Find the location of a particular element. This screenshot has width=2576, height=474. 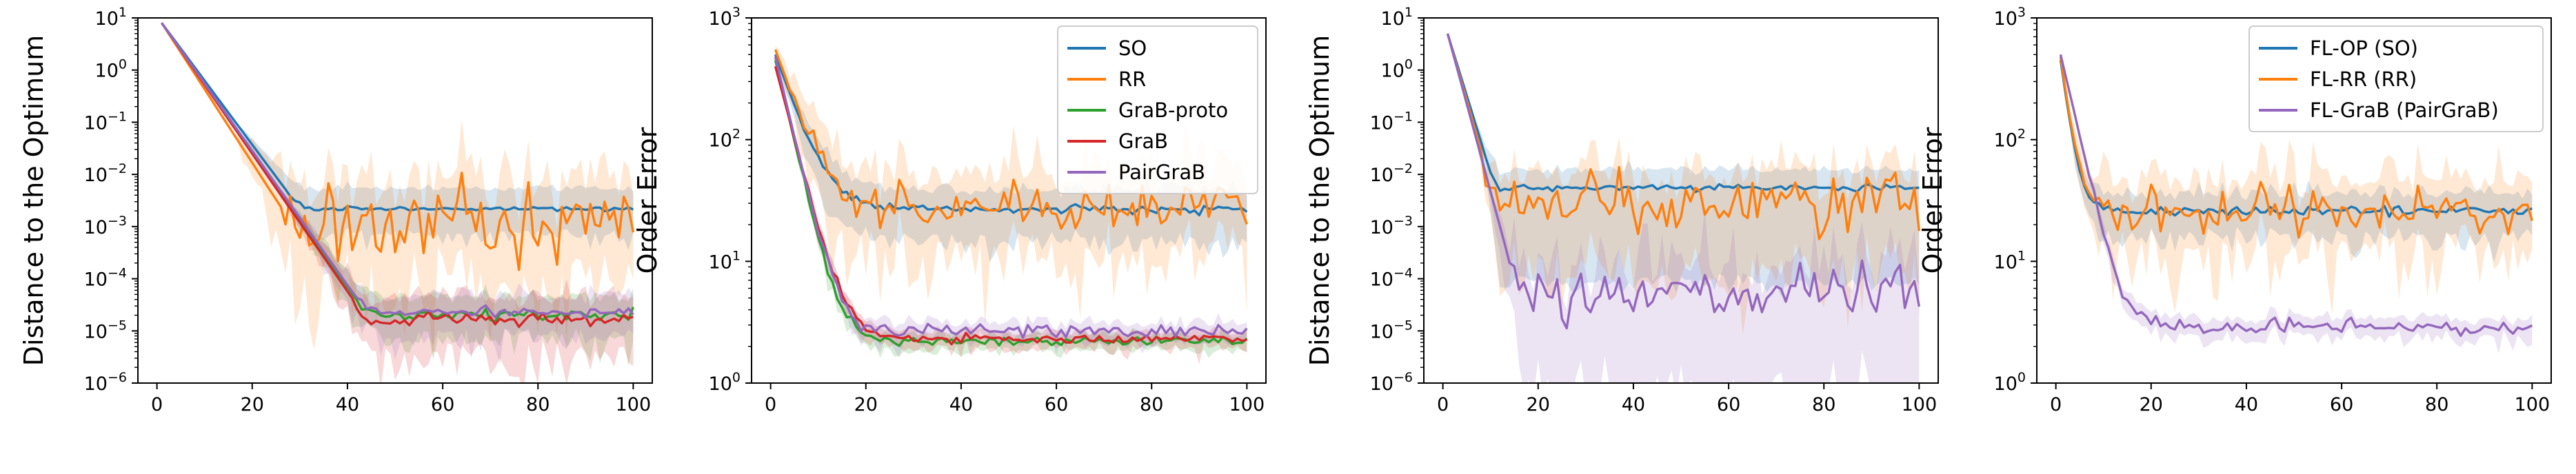

legend: SO RR GraB-proto GraB PairGraB is located at coordinates (1157, 109).